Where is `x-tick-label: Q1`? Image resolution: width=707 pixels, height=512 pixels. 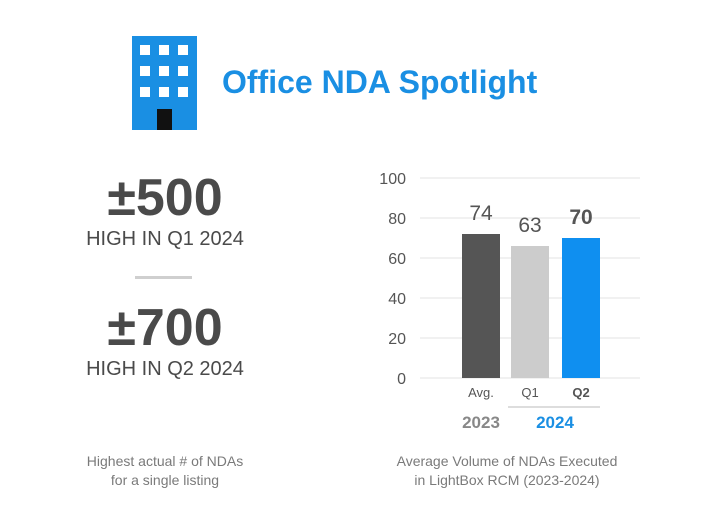 x-tick-label: Q1 is located at coordinates (529, 392).